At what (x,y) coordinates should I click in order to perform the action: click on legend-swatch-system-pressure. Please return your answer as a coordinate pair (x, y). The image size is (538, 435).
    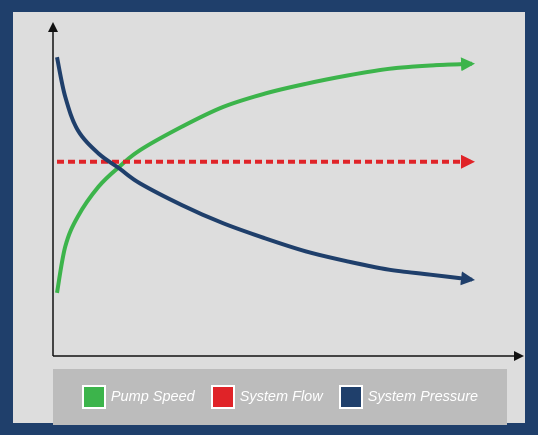
    Looking at the image, I should click on (350, 397).